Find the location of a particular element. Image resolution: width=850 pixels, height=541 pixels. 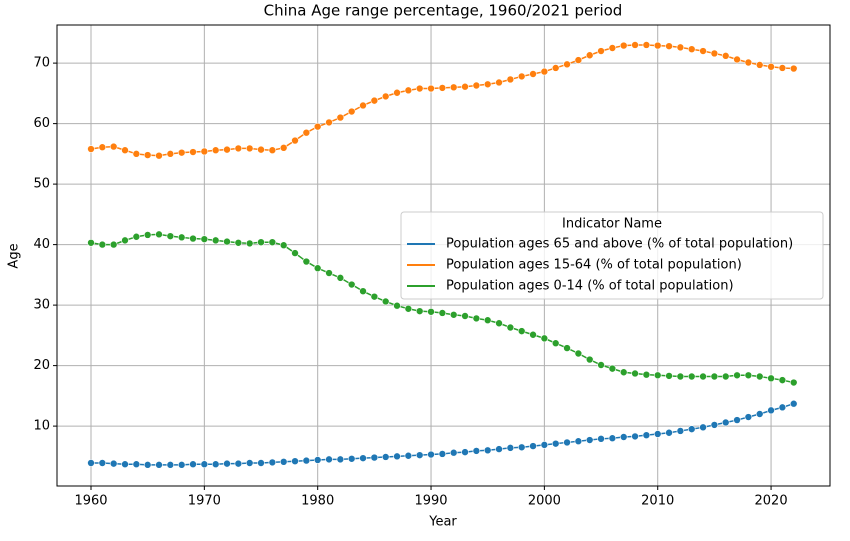

y-tick-label: 10 is located at coordinates (41, 426).